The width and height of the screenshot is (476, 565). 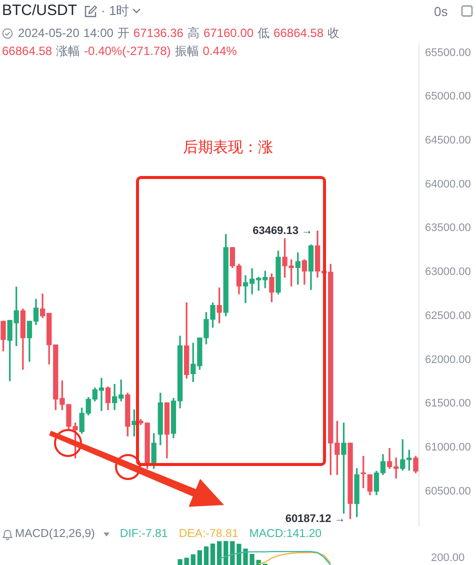 I want to click on y-tick-label: 61500.00, so click(x=448, y=404).